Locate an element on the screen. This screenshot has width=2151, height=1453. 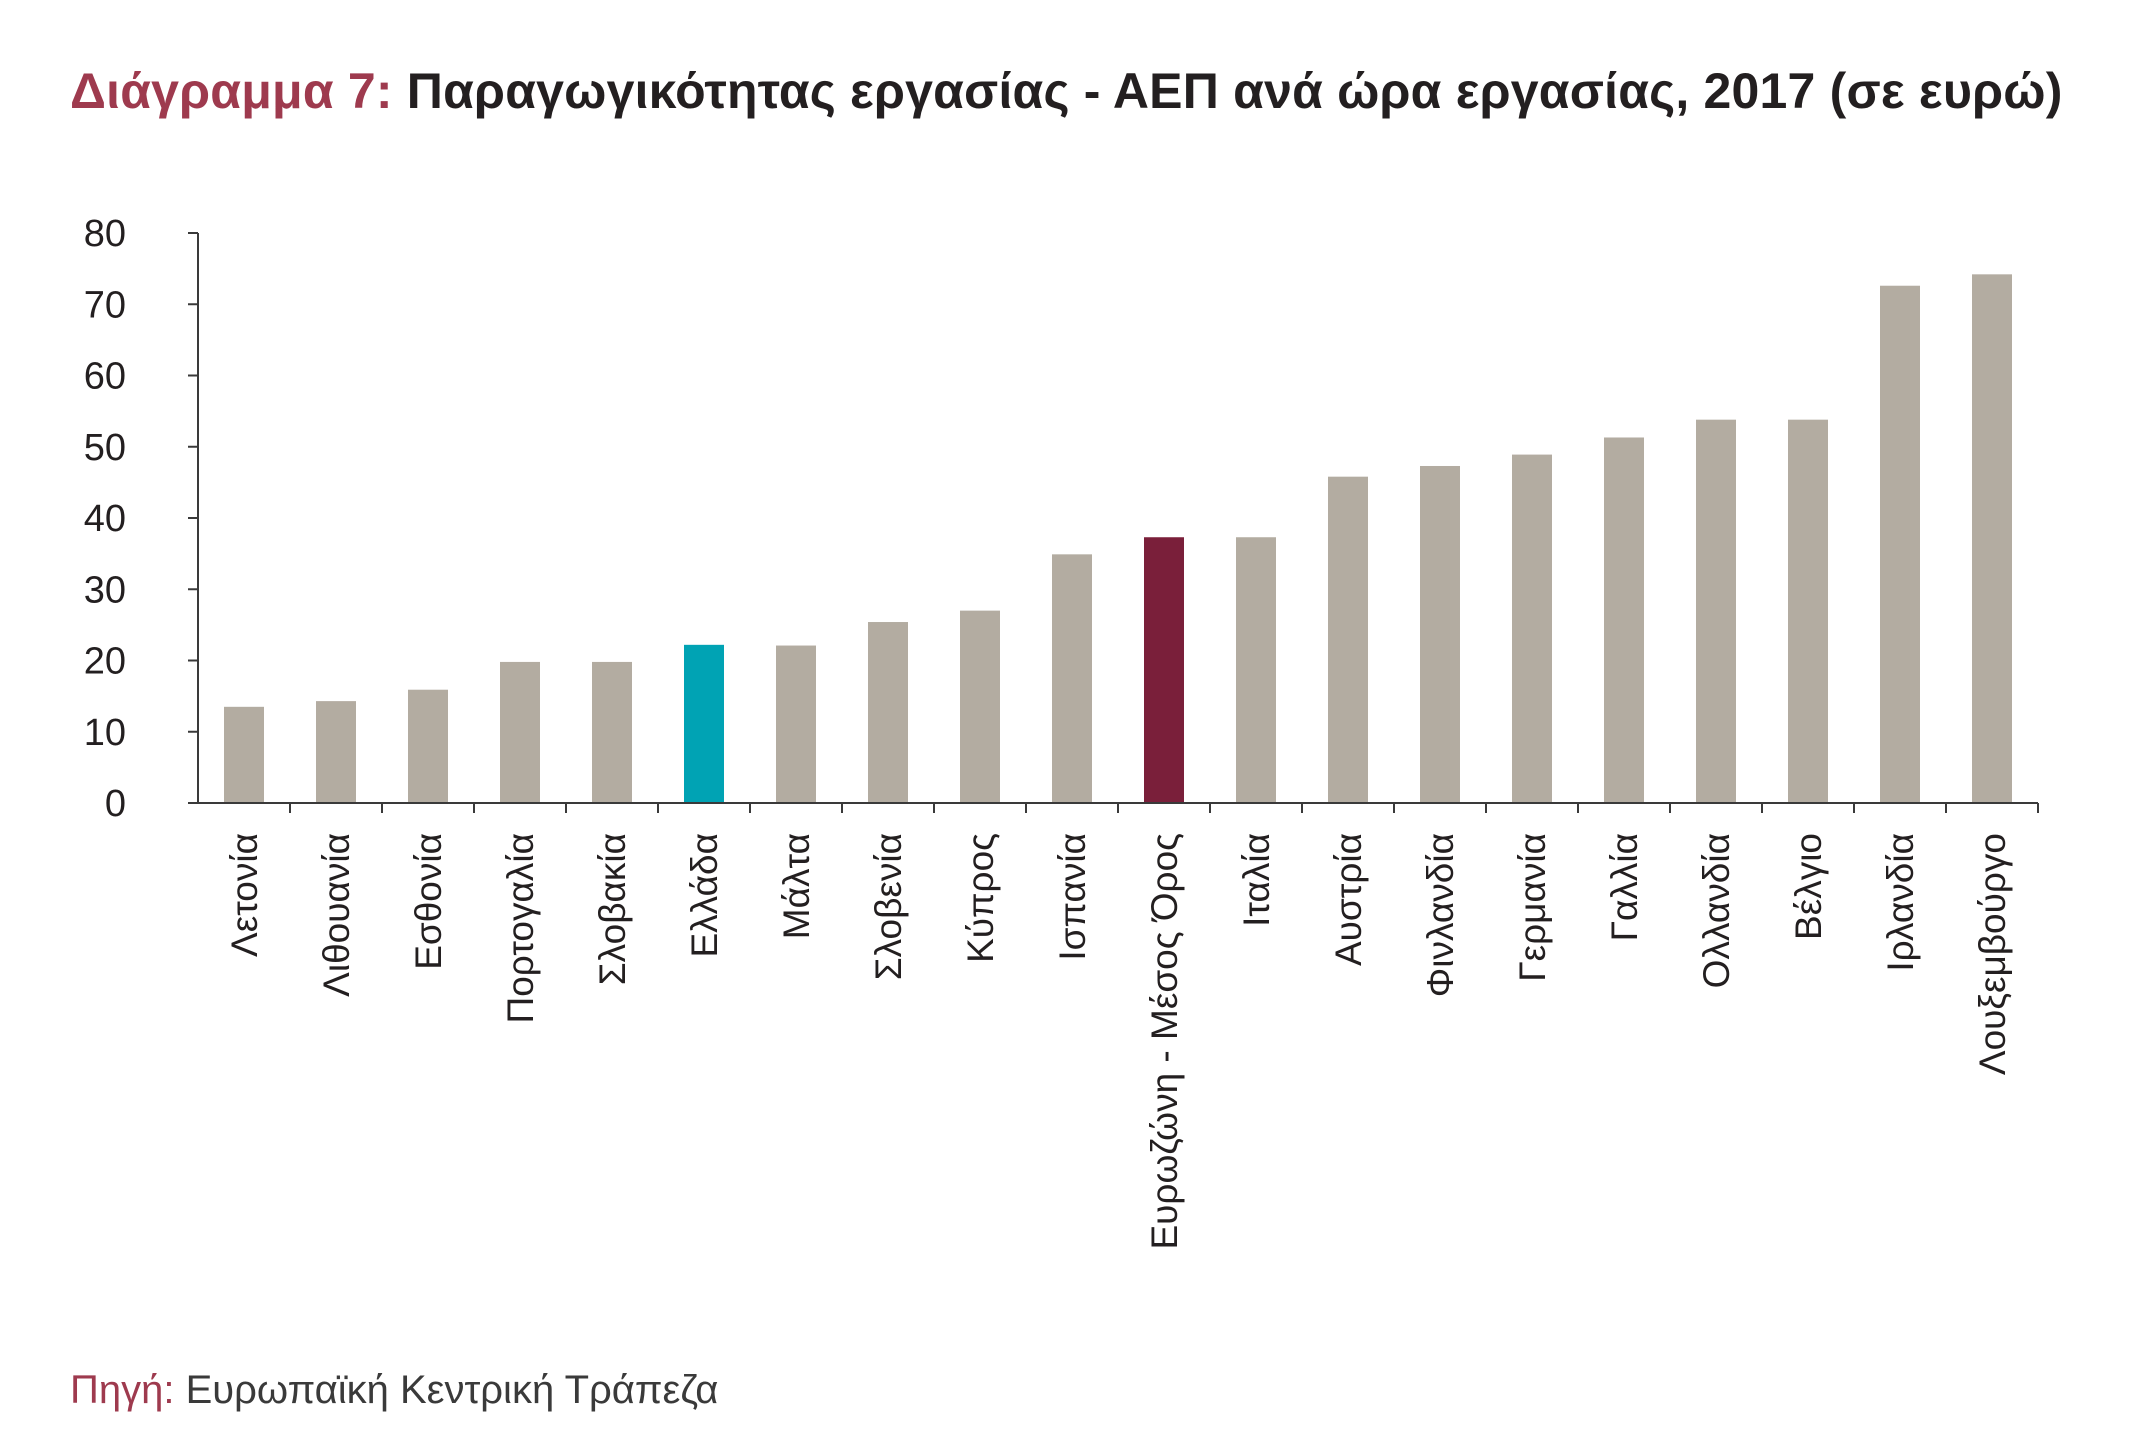
y-tick-label: 50 is located at coordinates (105, 448).